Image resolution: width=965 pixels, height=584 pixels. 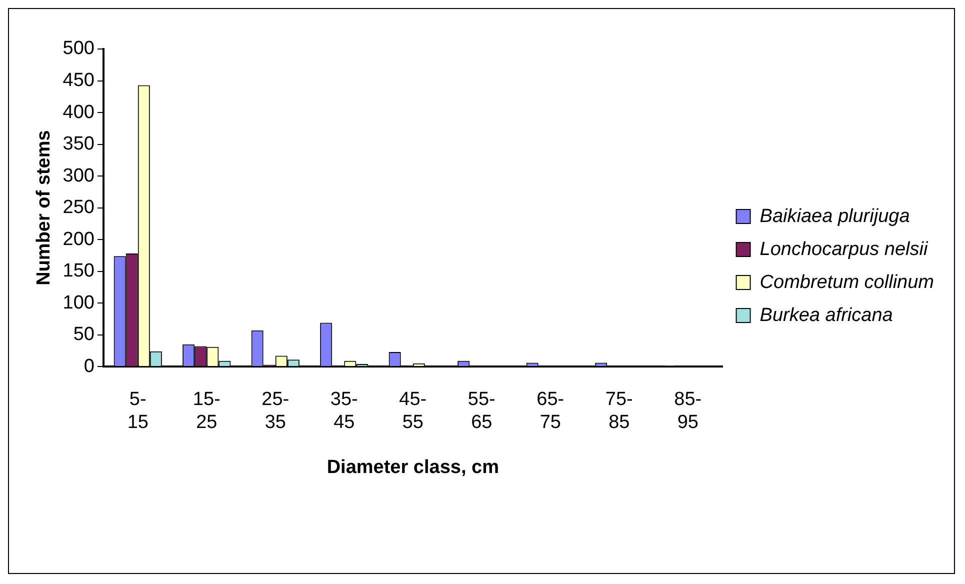 I want to click on legend-label: Baikiaea plurijuga, so click(x=835, y=216).